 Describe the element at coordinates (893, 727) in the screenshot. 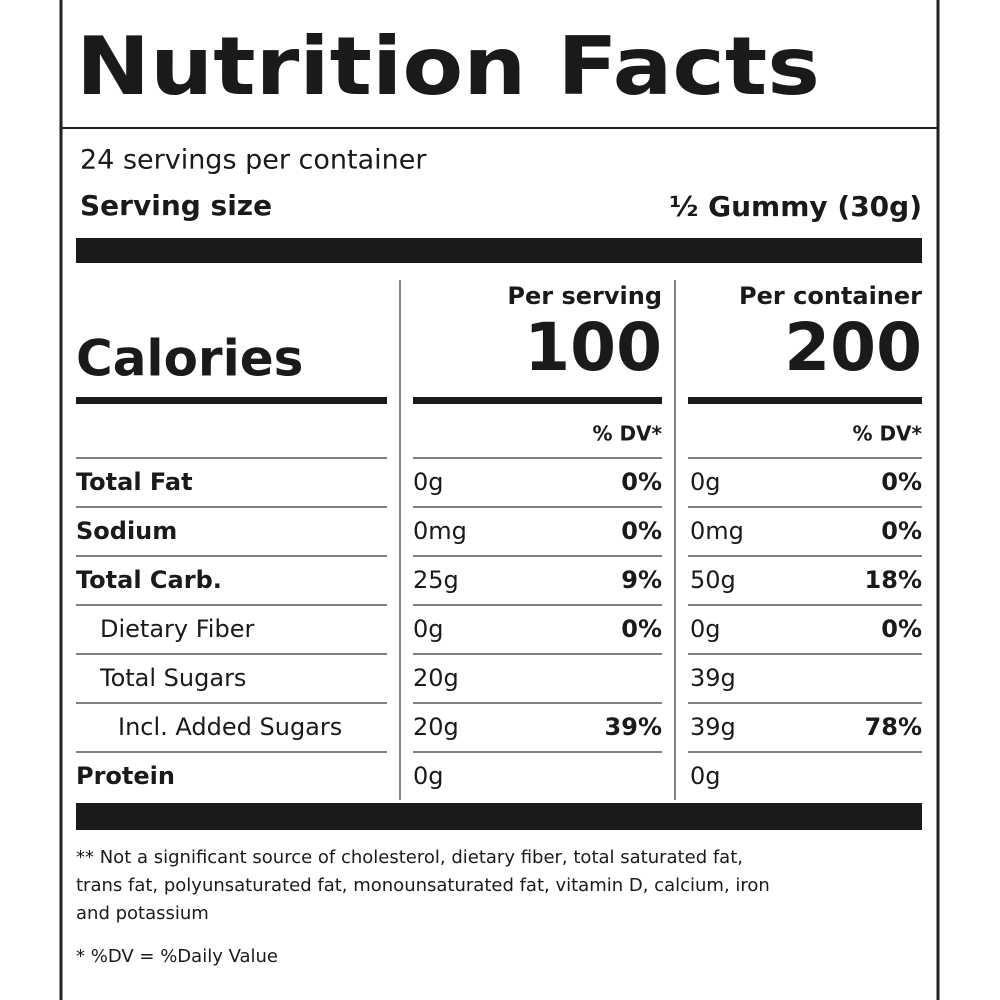

I see `daily-value: 78%` at that location.